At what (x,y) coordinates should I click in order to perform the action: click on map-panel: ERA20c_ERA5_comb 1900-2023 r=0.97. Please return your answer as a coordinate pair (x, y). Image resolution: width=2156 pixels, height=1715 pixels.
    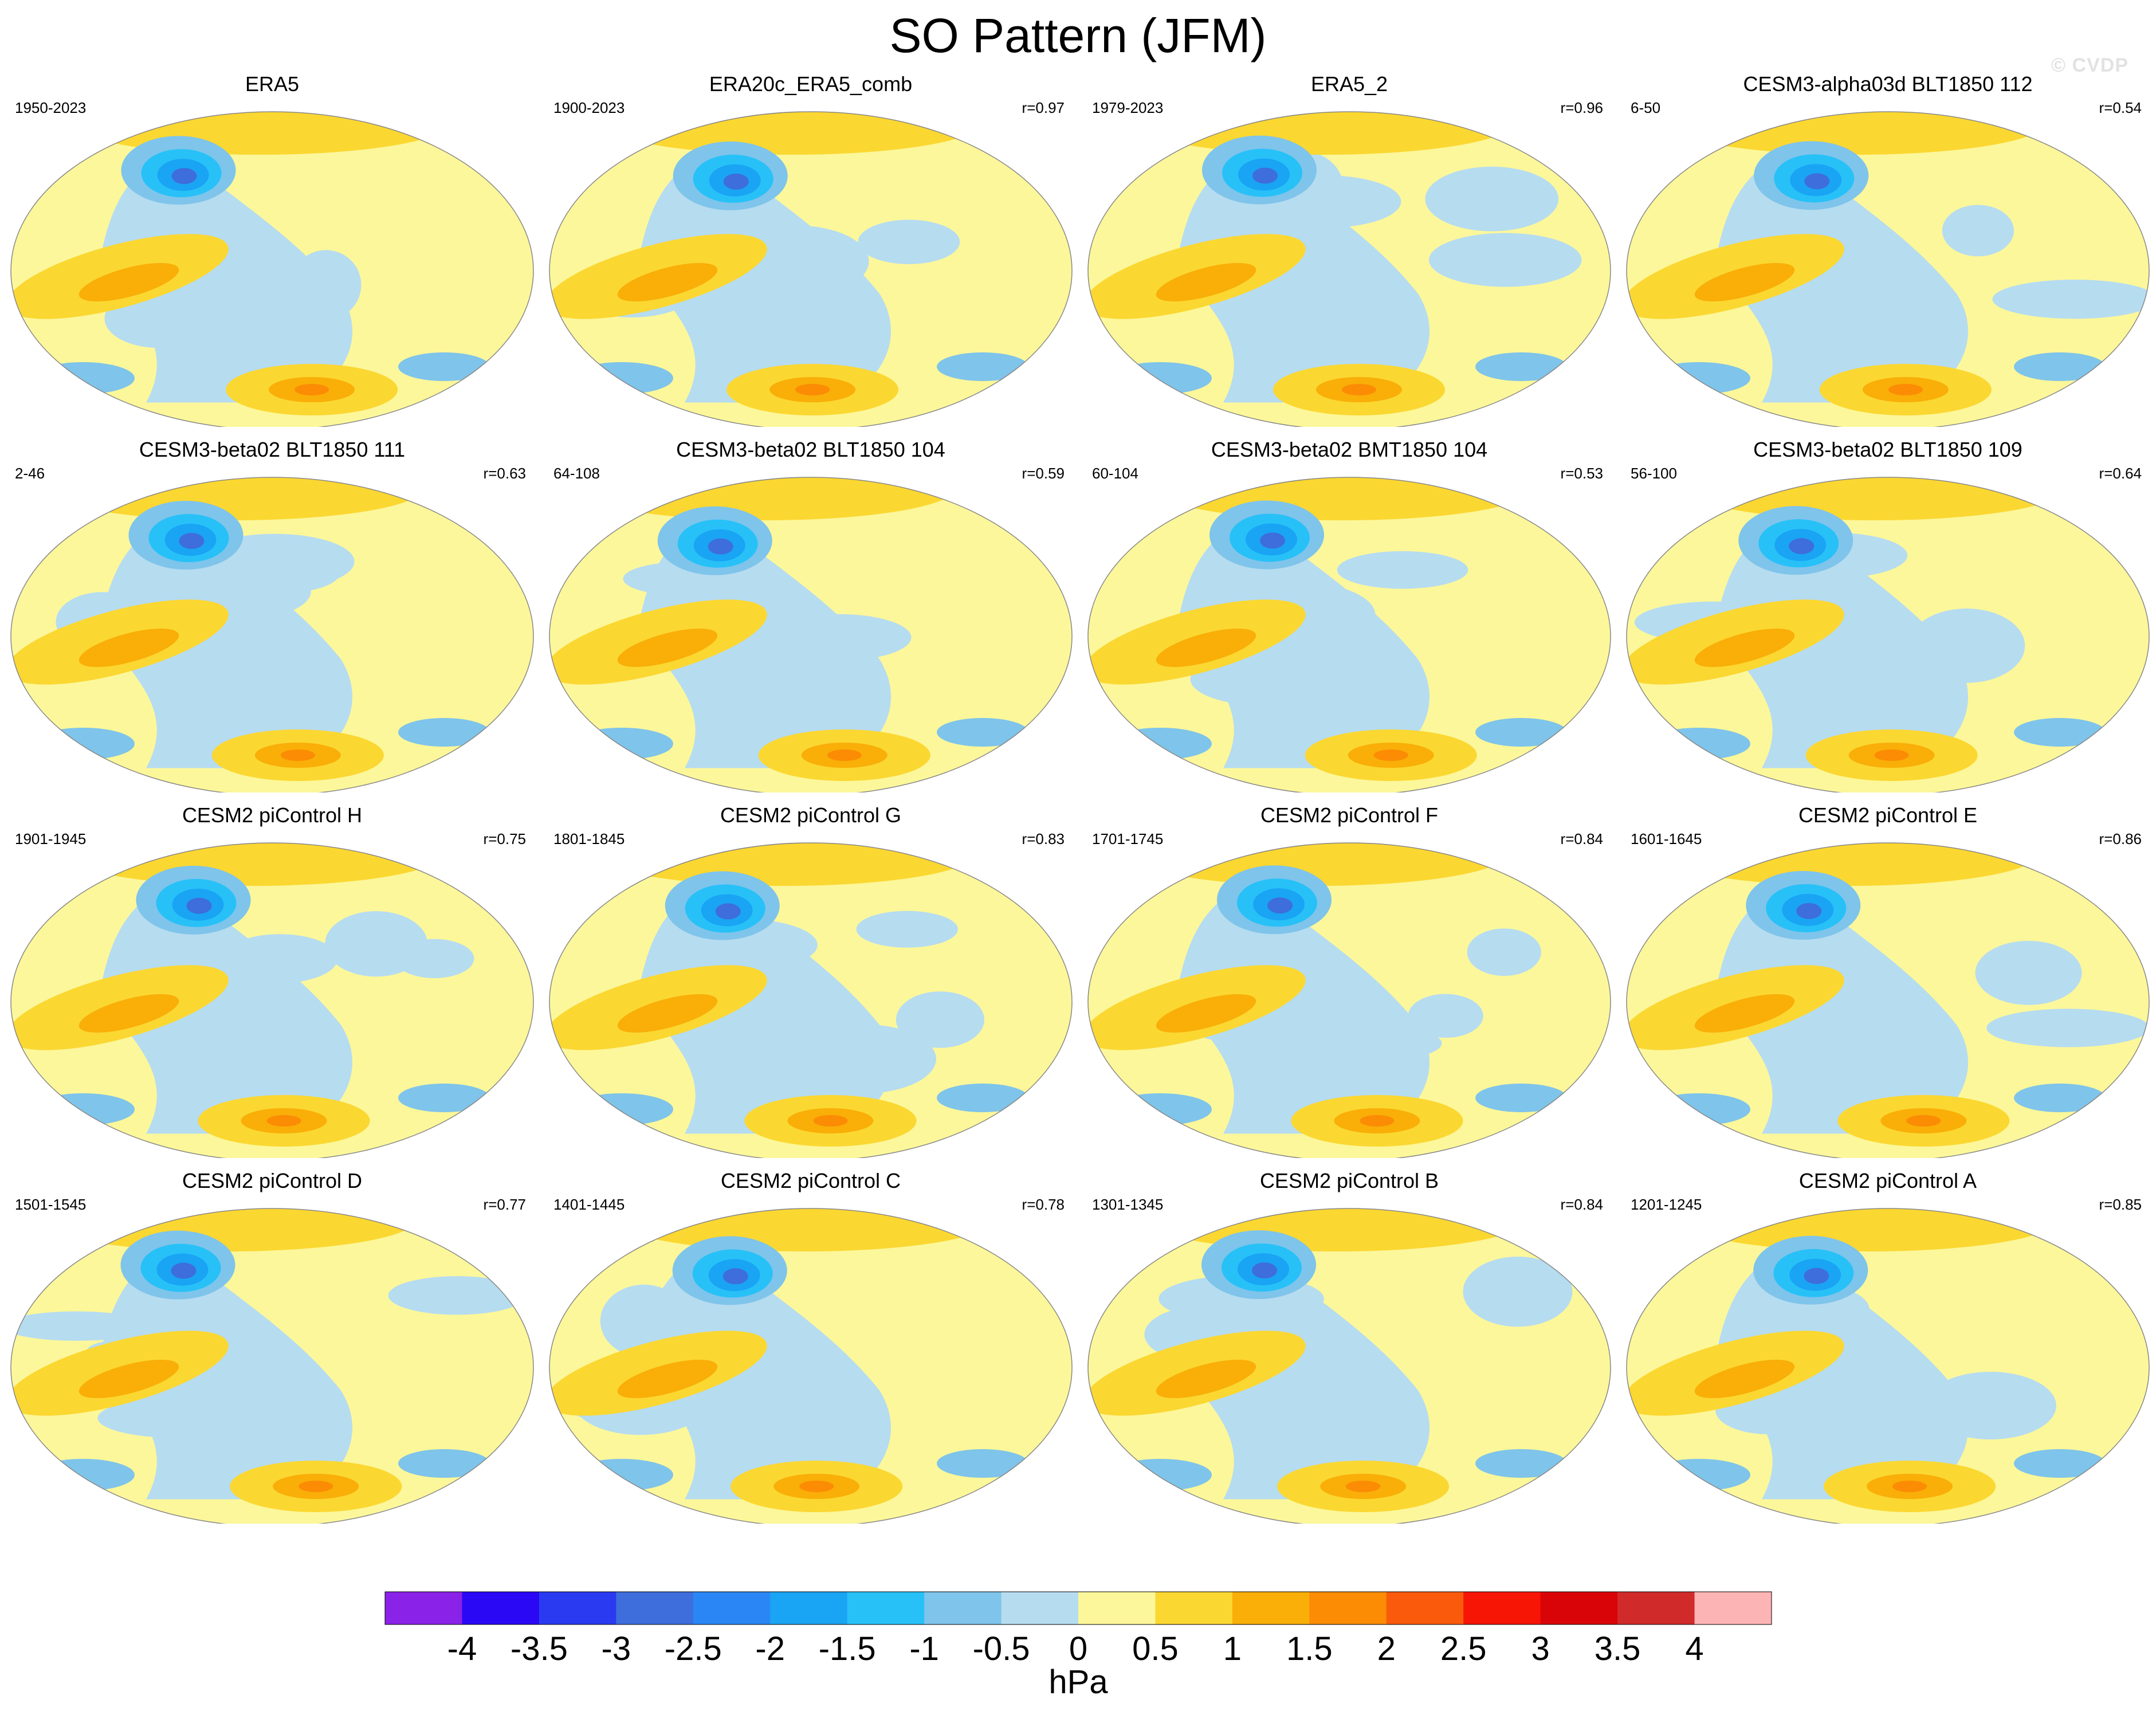
    Looking at the image, I should click on (810, 249).